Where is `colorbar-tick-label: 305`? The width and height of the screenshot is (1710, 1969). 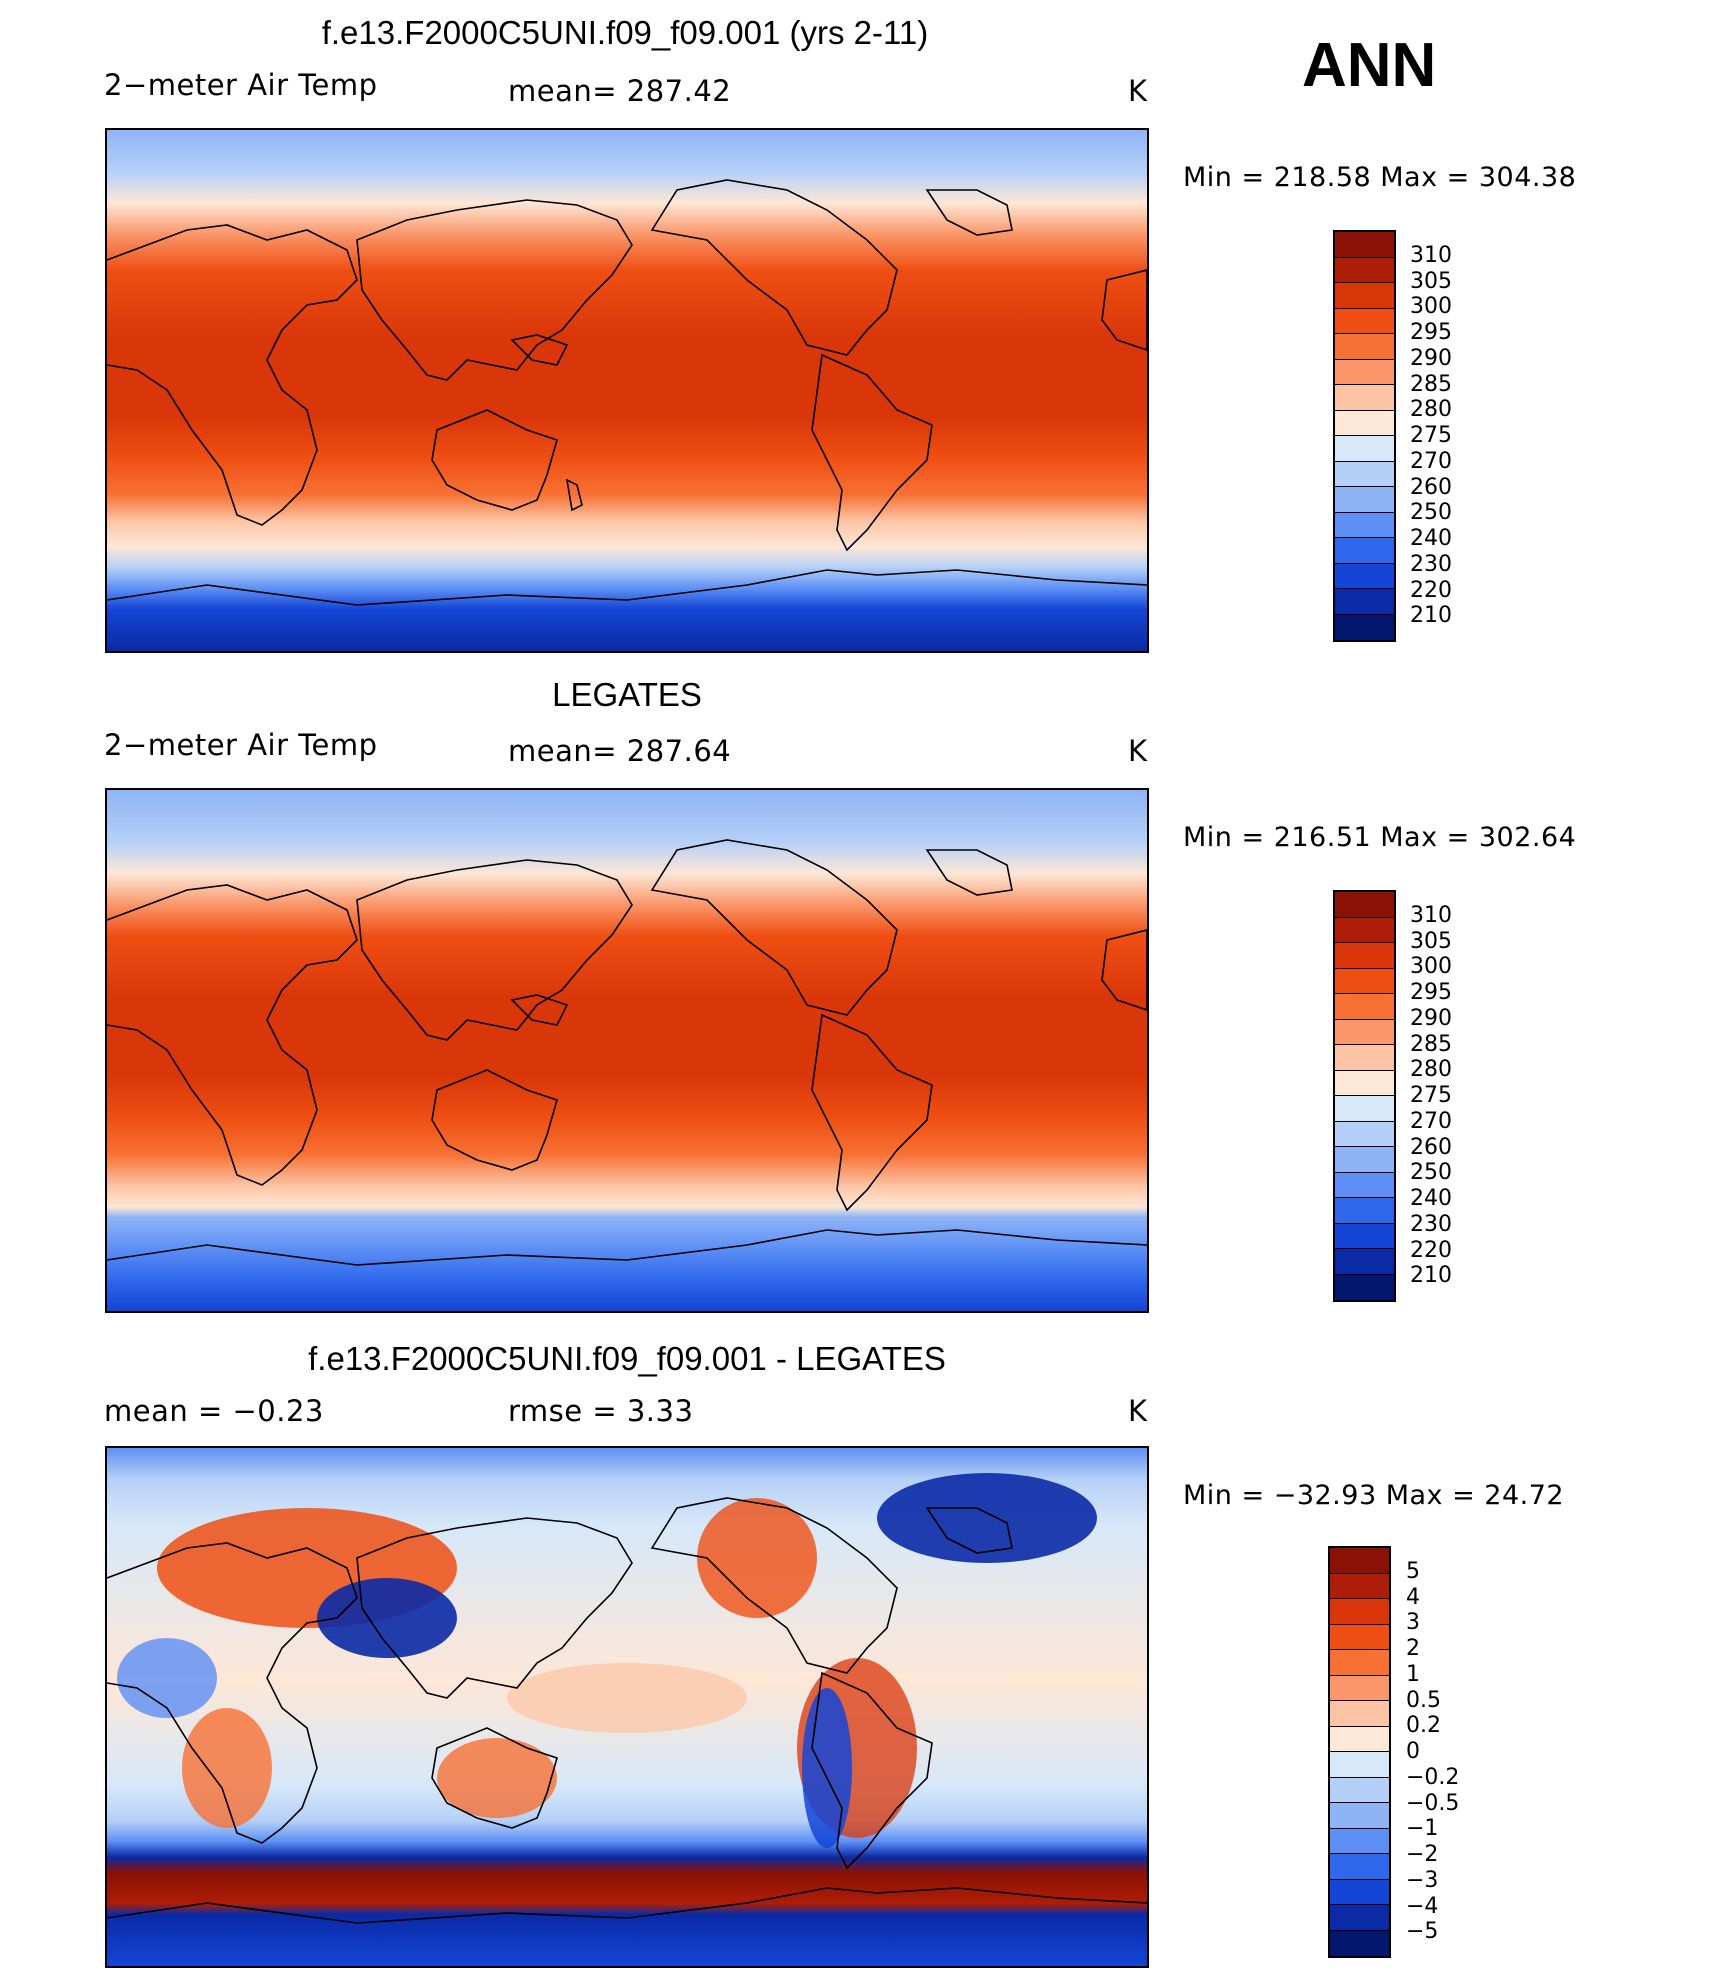 colorbar-tick-label: 305 is located at coordinates (1431, 281).